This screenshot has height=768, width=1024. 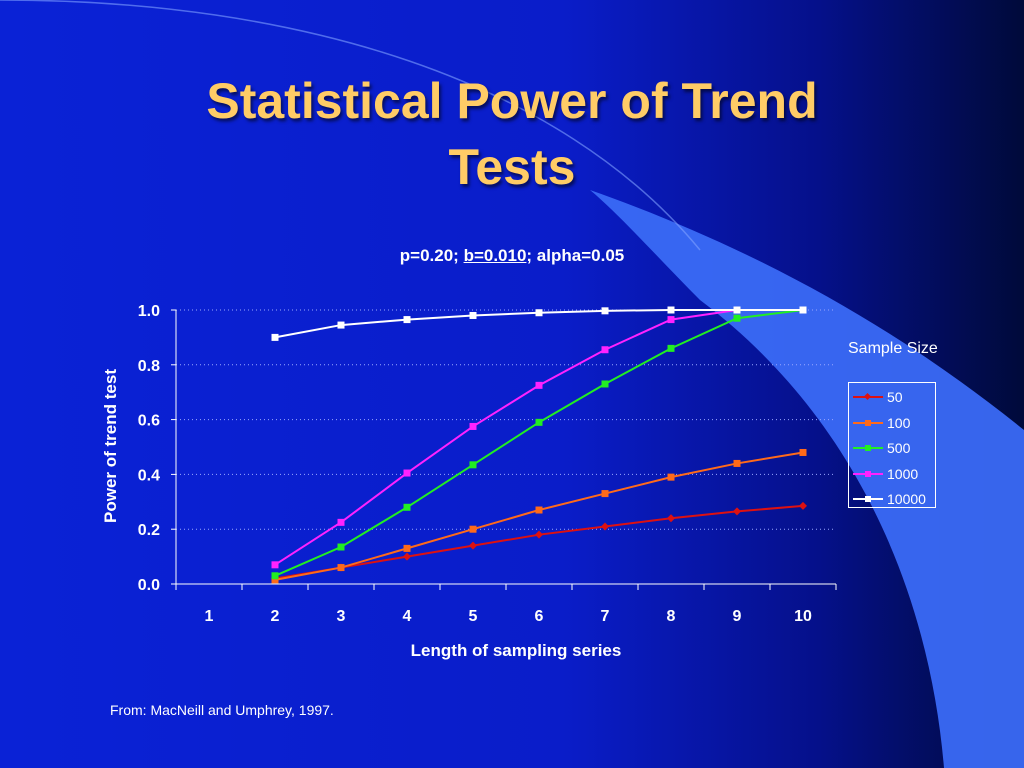 I want to click on chart-title-part-2: b=0.010, so click(x=495, y=255).